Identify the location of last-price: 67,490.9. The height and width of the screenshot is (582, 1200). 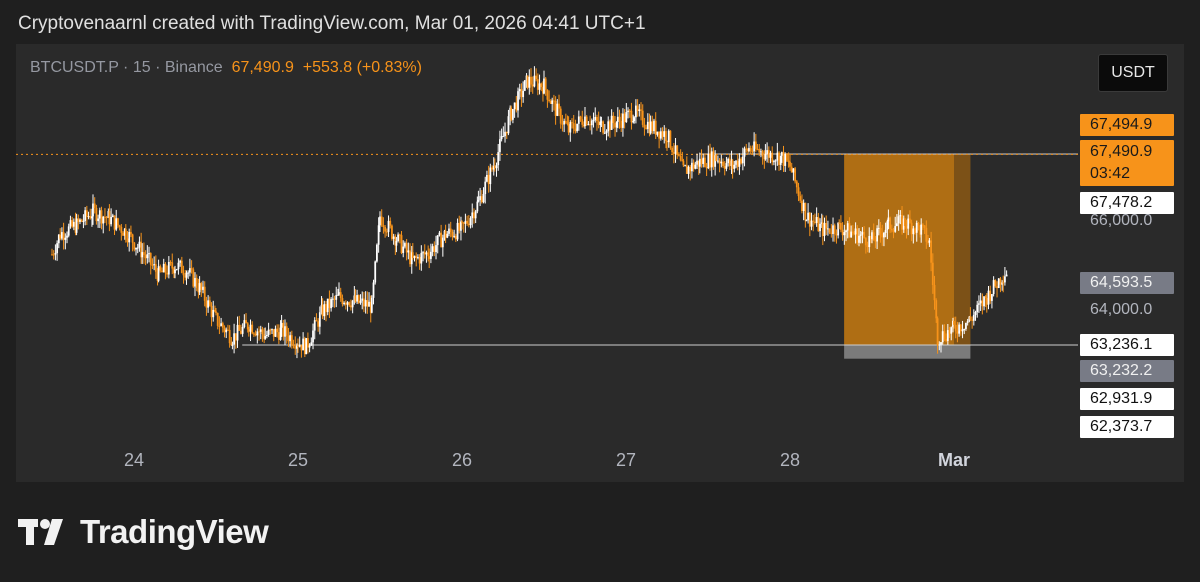
(262, 67).